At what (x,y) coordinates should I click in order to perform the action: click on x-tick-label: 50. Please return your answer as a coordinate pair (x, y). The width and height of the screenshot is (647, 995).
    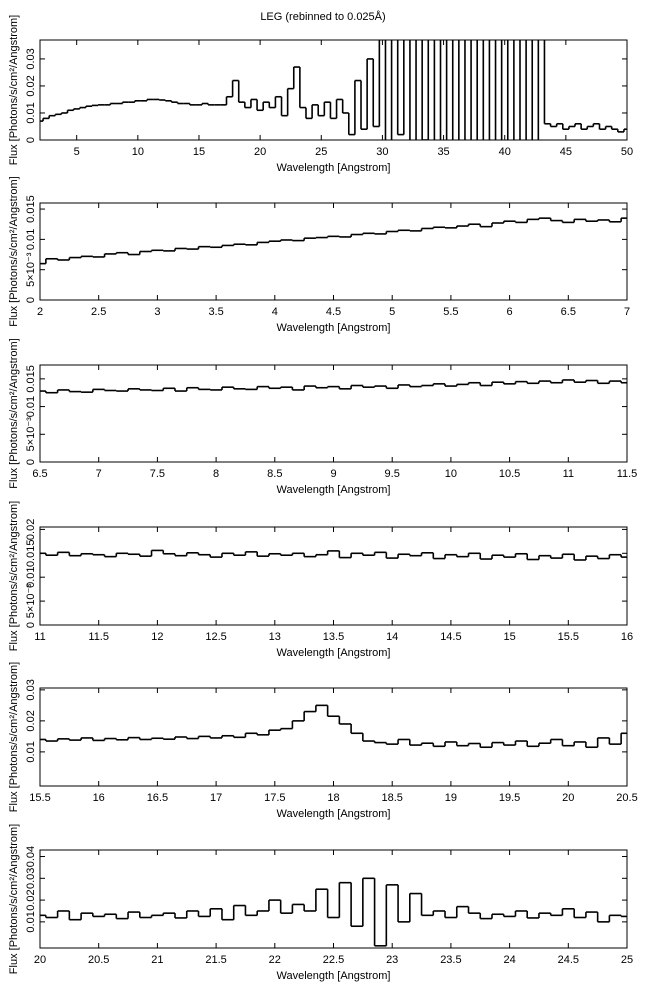
    Looking at the image, I should click on (627, 152).